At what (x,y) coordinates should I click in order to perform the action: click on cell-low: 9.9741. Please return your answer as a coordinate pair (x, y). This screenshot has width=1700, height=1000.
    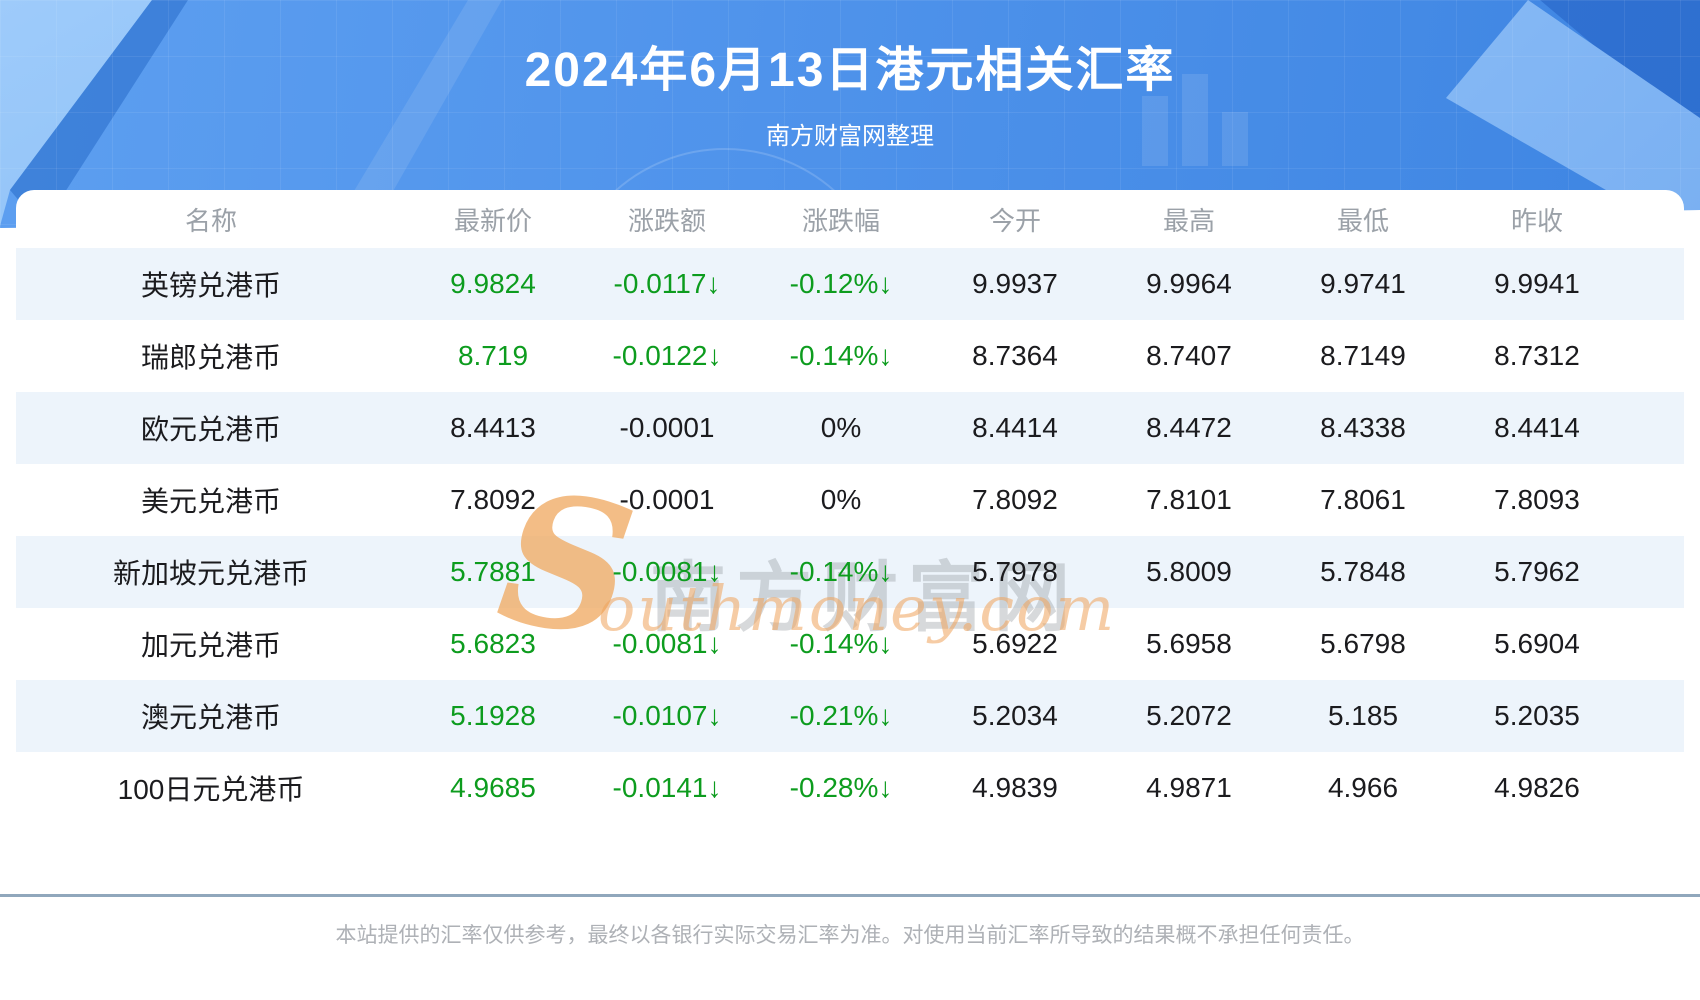
    Looking at the image, I should click on (1363, 283).